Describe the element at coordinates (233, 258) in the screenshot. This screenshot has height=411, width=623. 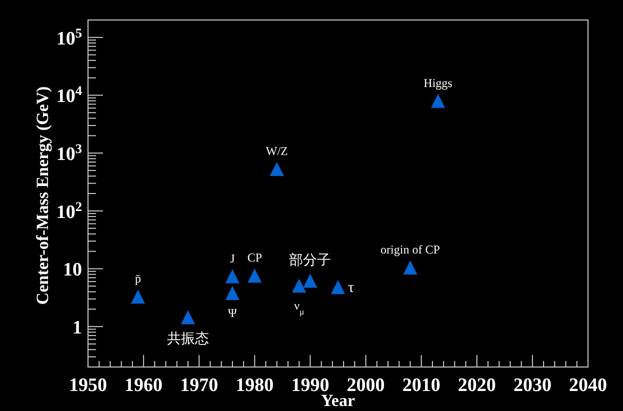
I see `annotation: J` at that location.